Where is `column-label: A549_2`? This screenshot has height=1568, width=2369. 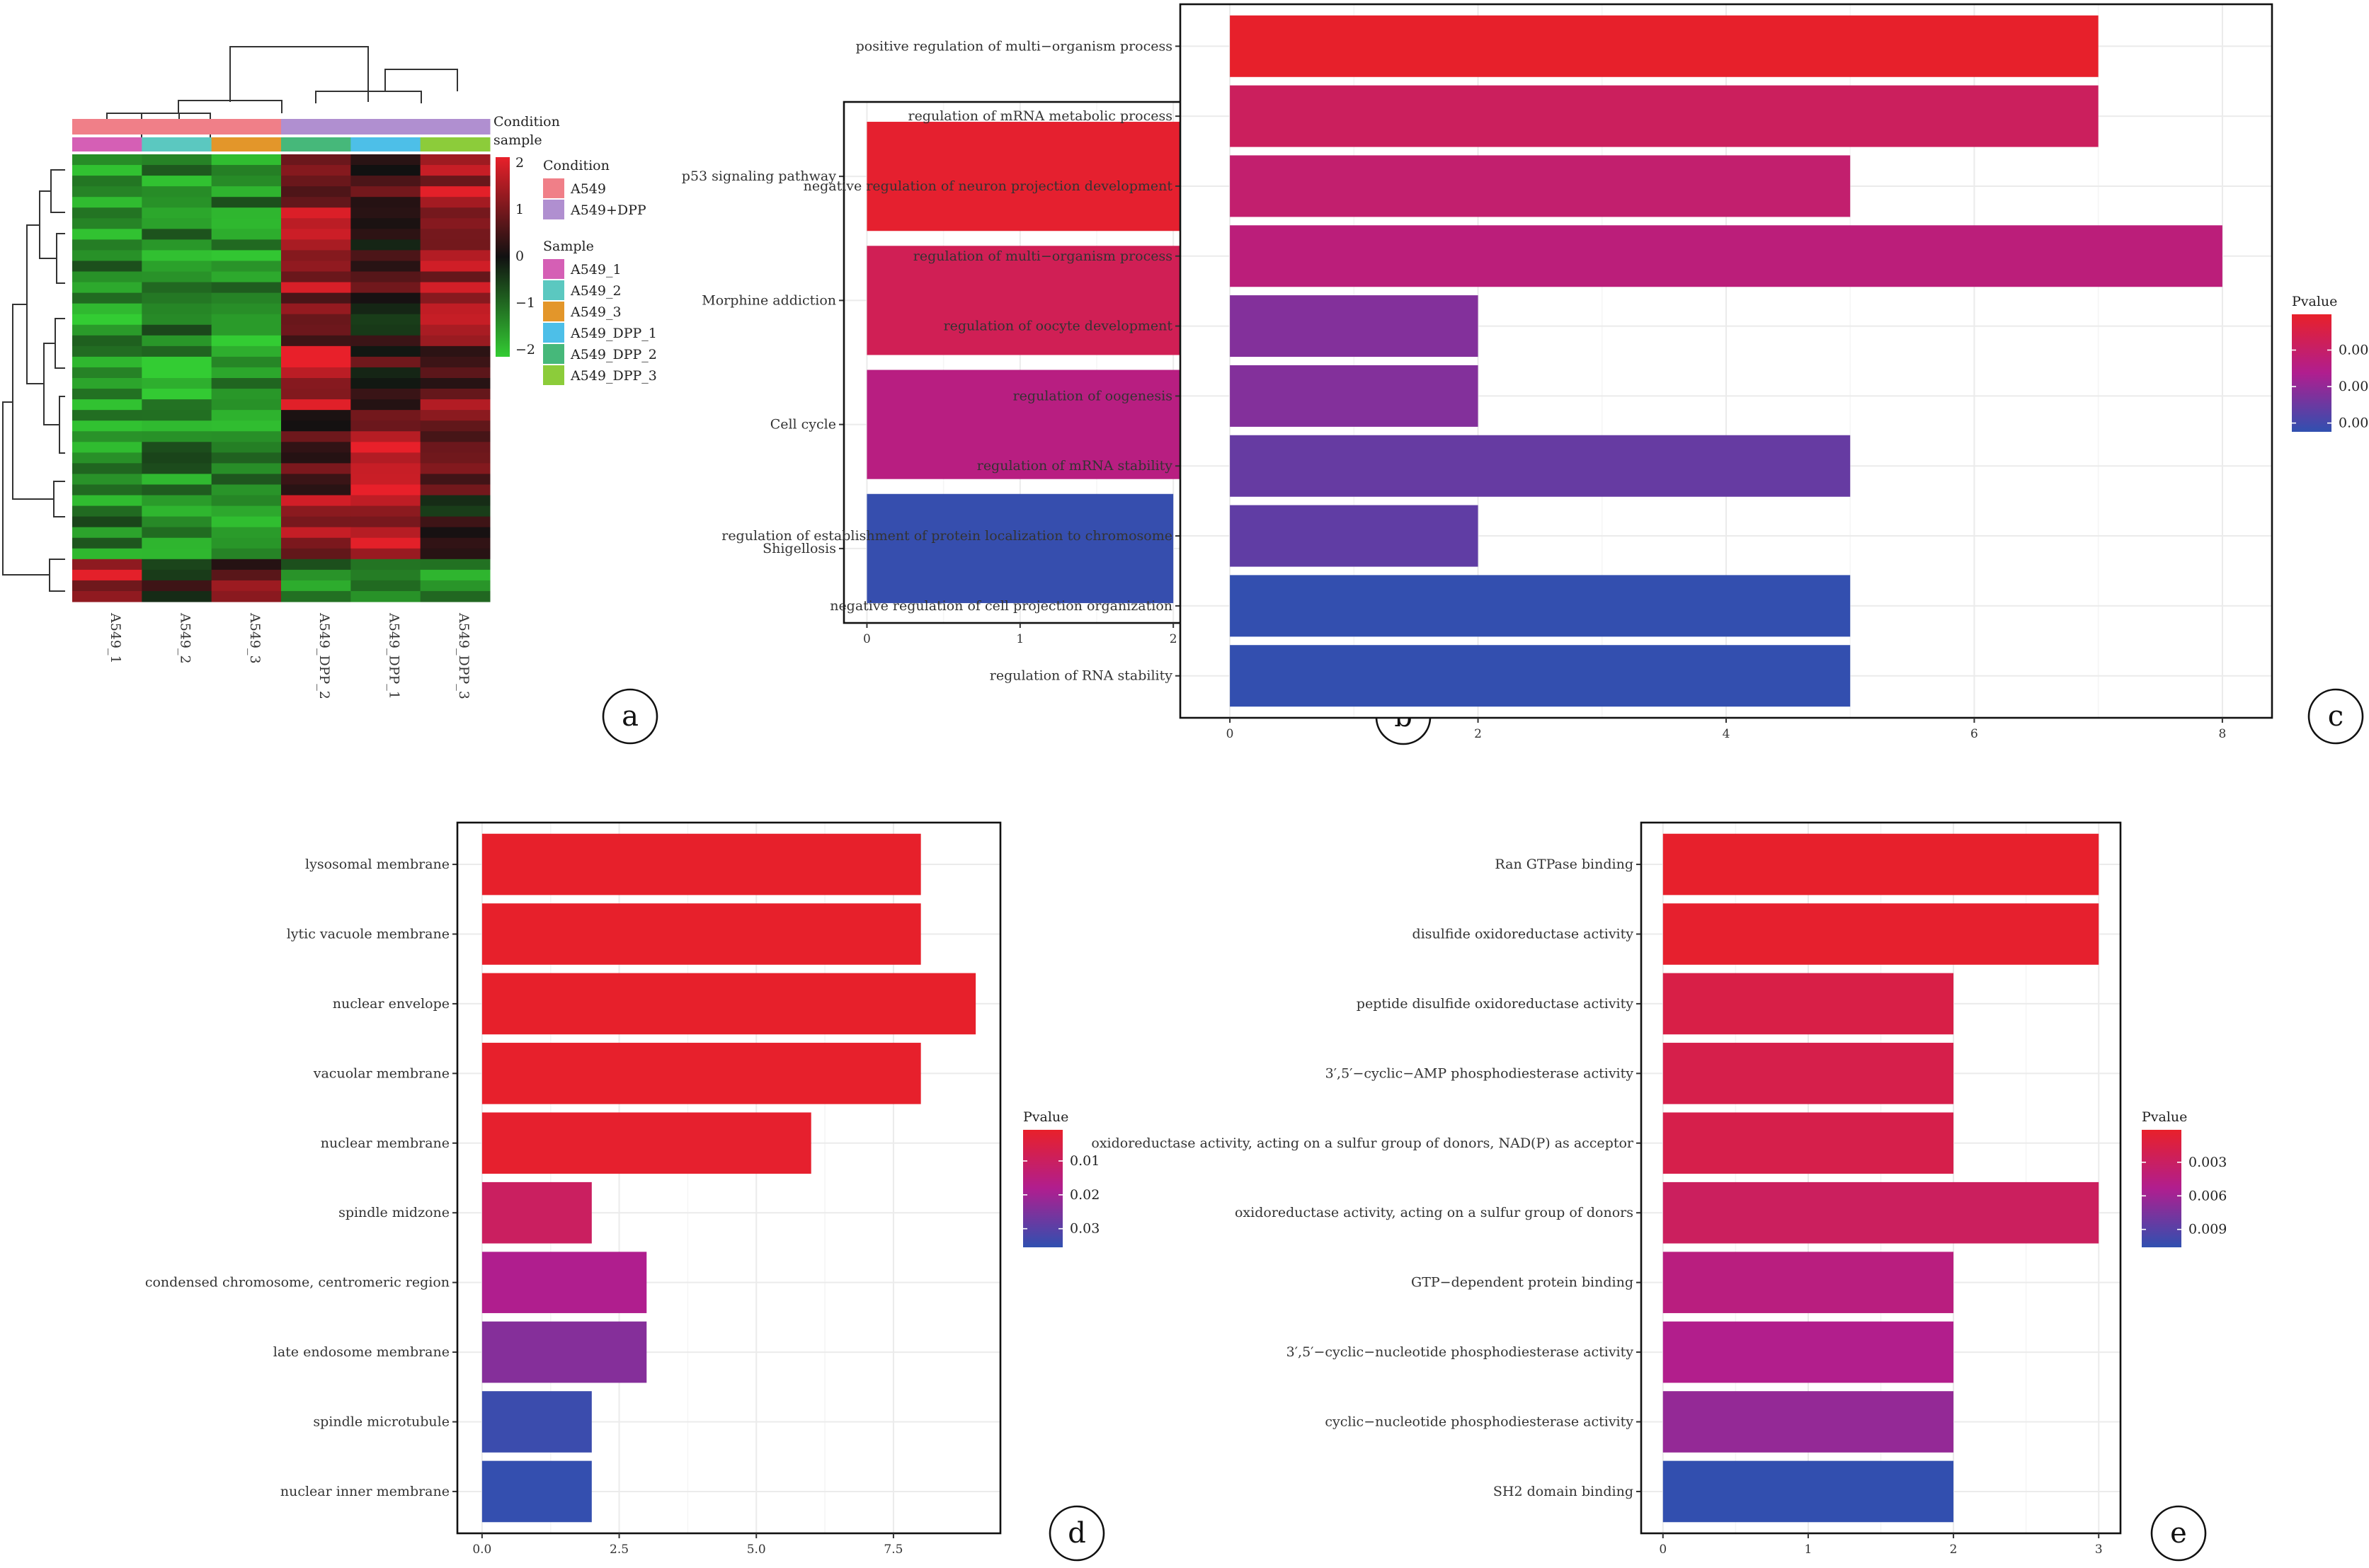 column-label: A549_2 is located at coordinates (185, 638).